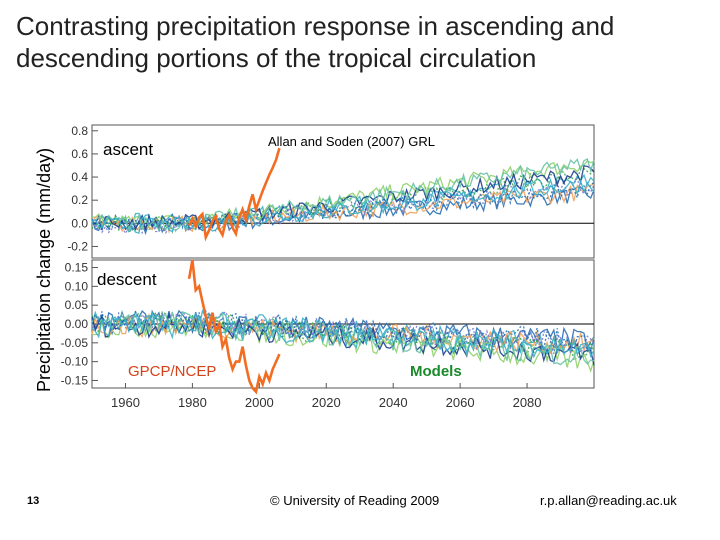 The height and width of the screenshot is (540, 720). What do you see at coordinates (128, 149) in the screenshot?
I see `ascent-label: ascent` at bounding box center [128, 149].